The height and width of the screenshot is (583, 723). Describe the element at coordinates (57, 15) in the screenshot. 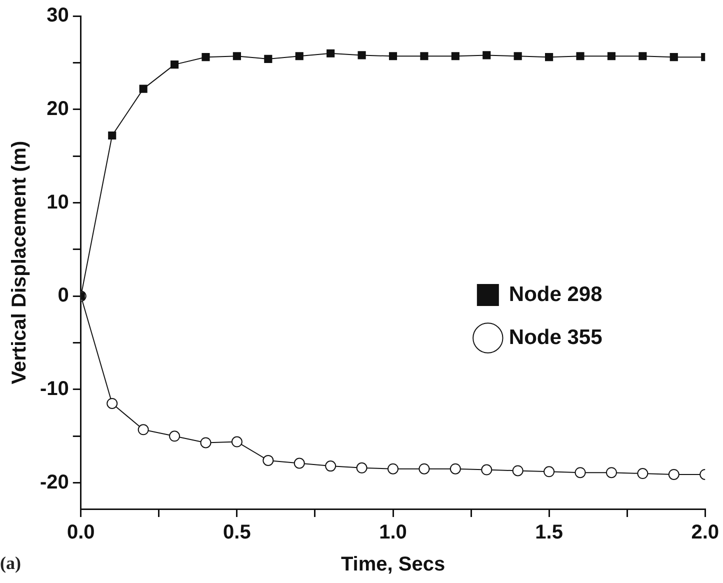

I see `y-tick-label: 30` at that location.